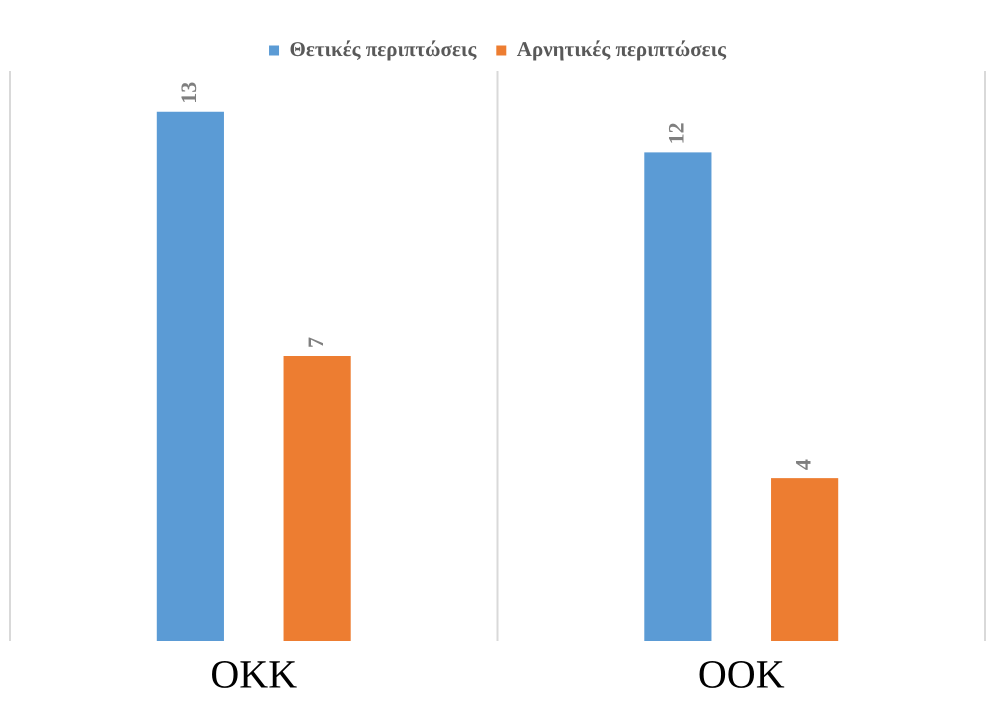 The height and width of the screenshot is (717, 989). What do you see at coordinates (741, 674) in the screenshot?
I see `x-tick-label: ΟΟΚ` at bounding box center [741, 674].